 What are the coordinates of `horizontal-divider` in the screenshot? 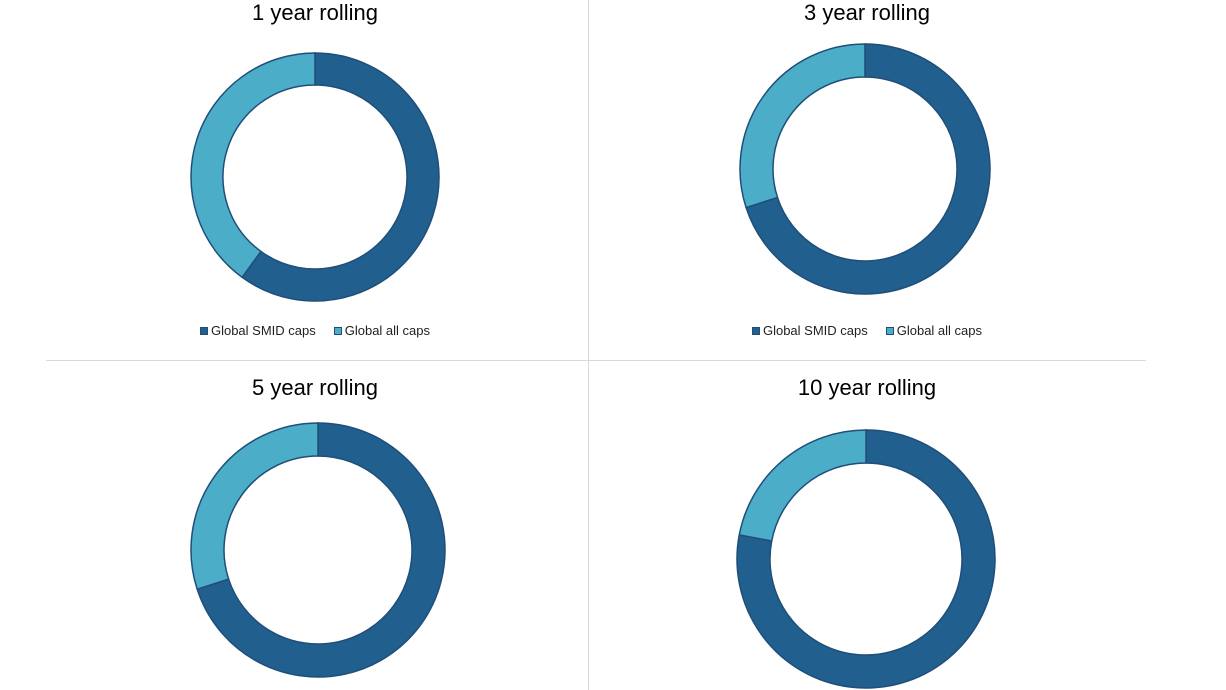 It's located at (596, 360).